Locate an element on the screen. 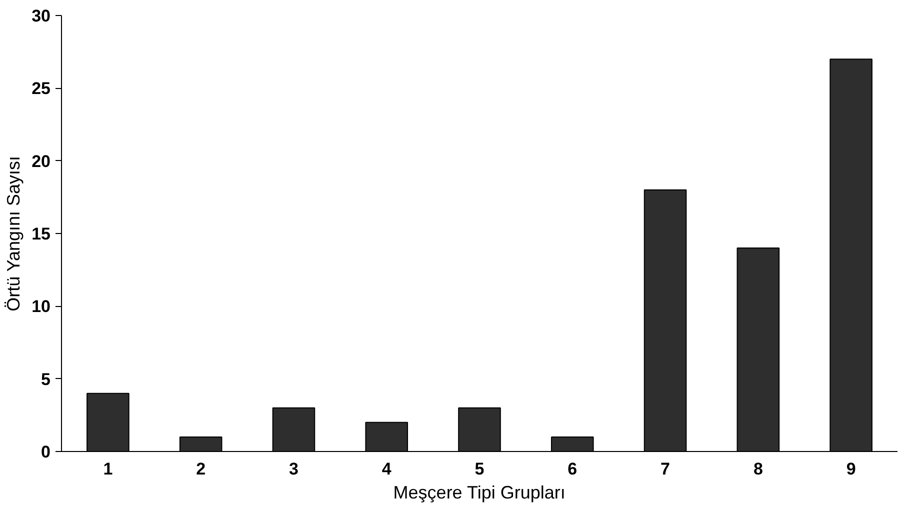 This screenshot has height=505, width=902. x-tick-label: 4 is located at coordinates (387, 469).